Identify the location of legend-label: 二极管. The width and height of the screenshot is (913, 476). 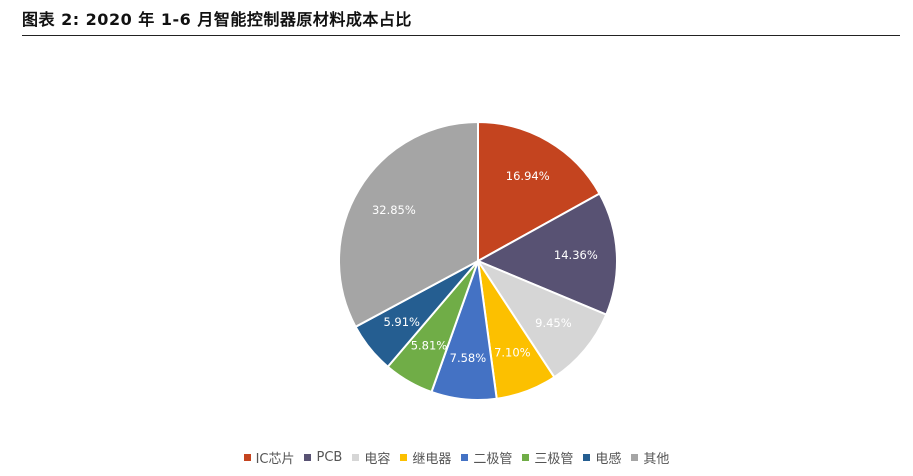
(493, 459).